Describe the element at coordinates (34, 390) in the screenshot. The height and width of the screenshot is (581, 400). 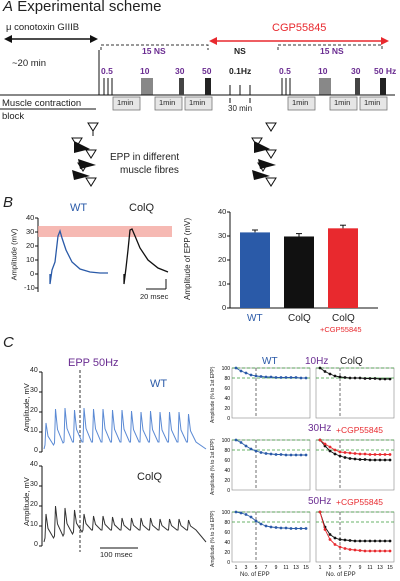
I see `c-ytick-t1: 30` at that location.